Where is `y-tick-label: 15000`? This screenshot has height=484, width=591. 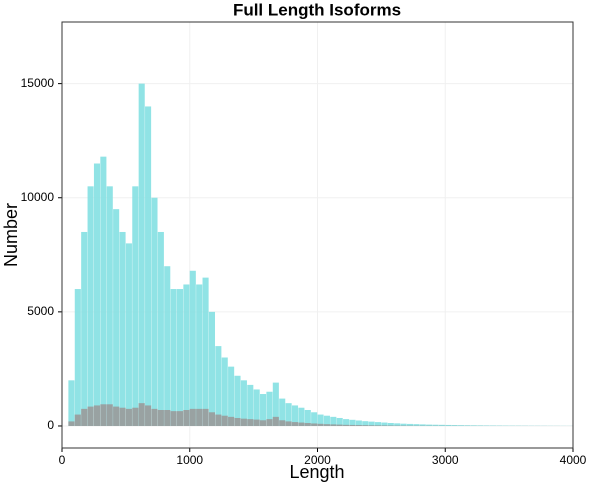
y-tick-label: 15000 is located at coordinates (38, 83).